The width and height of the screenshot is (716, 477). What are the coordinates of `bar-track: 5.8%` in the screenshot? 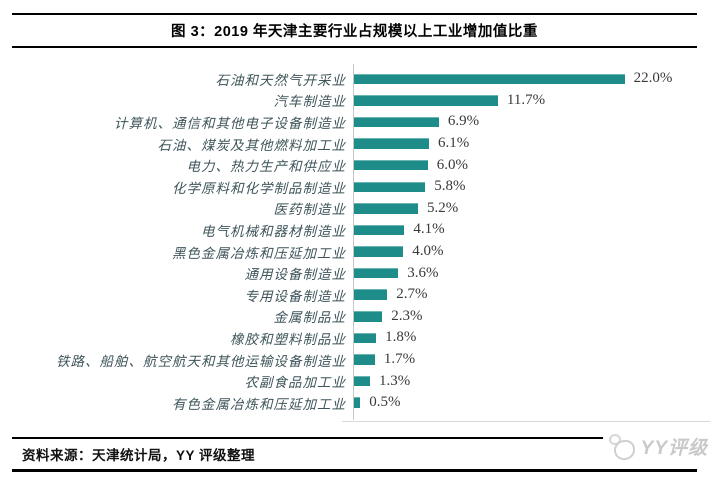 It's located at (533, 187).